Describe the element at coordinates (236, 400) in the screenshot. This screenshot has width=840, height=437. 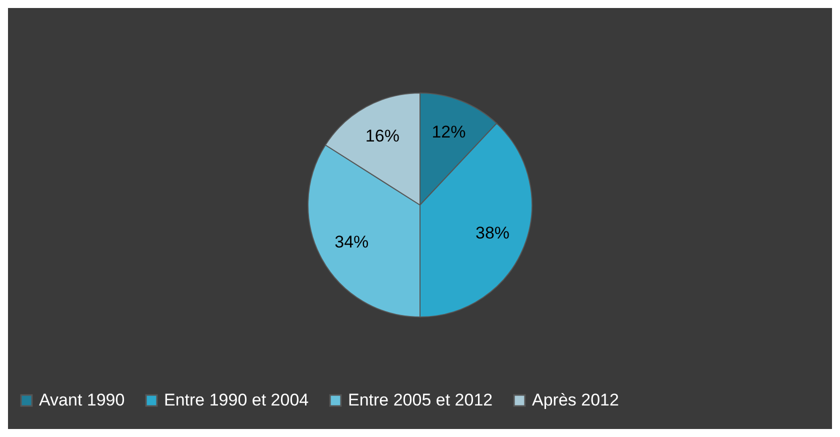
I see `legend-label: Entre 1990 et 2004` at that location.